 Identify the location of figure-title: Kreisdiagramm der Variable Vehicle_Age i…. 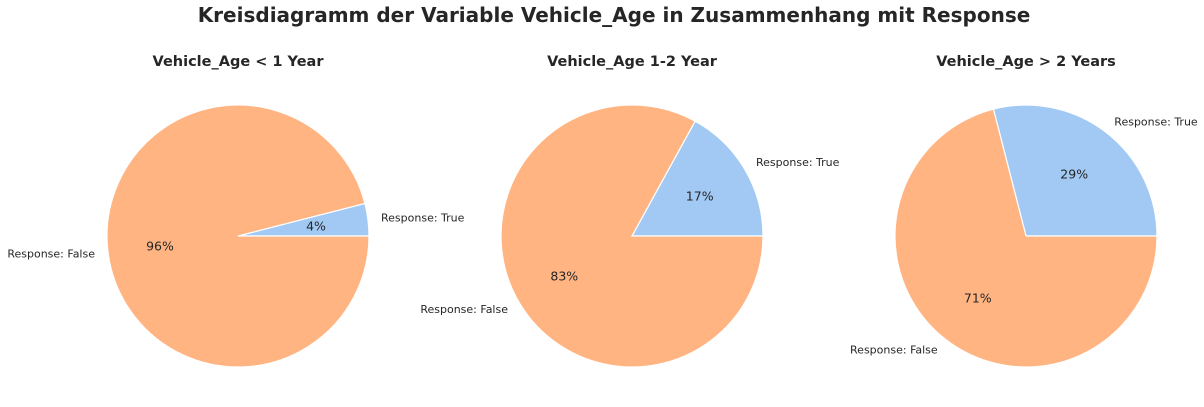
(614, 15).